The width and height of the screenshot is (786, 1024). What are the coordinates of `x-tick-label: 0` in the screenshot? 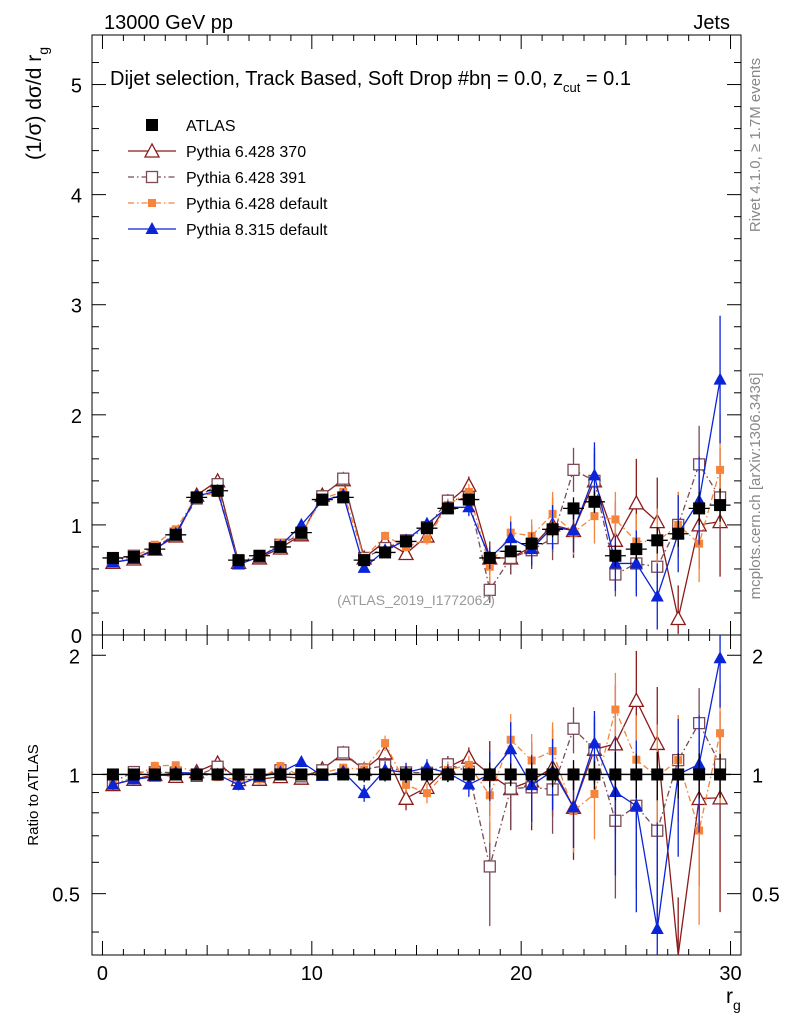 It's located at (102, 974).